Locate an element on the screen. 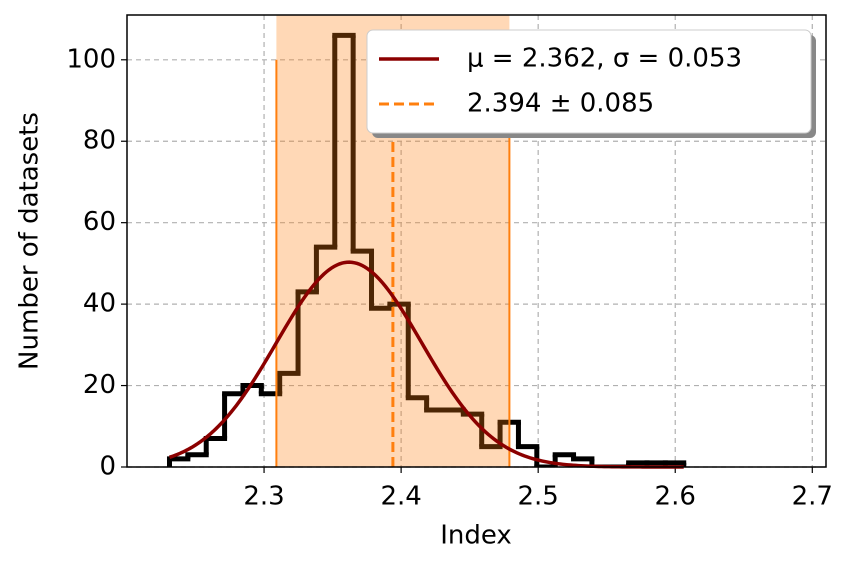 The height and width of the screenshot is (567, 865). y-axis-label: Number of datasets is located at coordinates (30, 241).